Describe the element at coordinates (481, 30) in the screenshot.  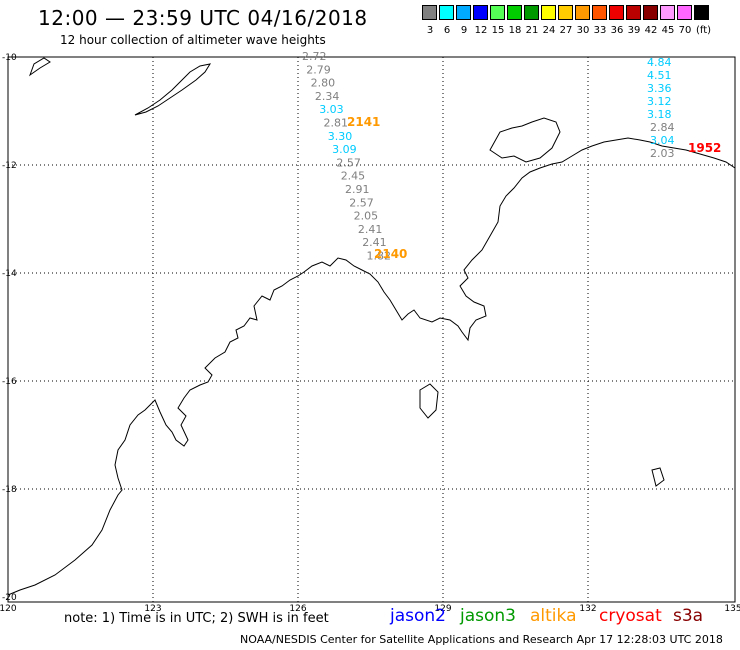
I see `color-scale-label: 12` at that location.